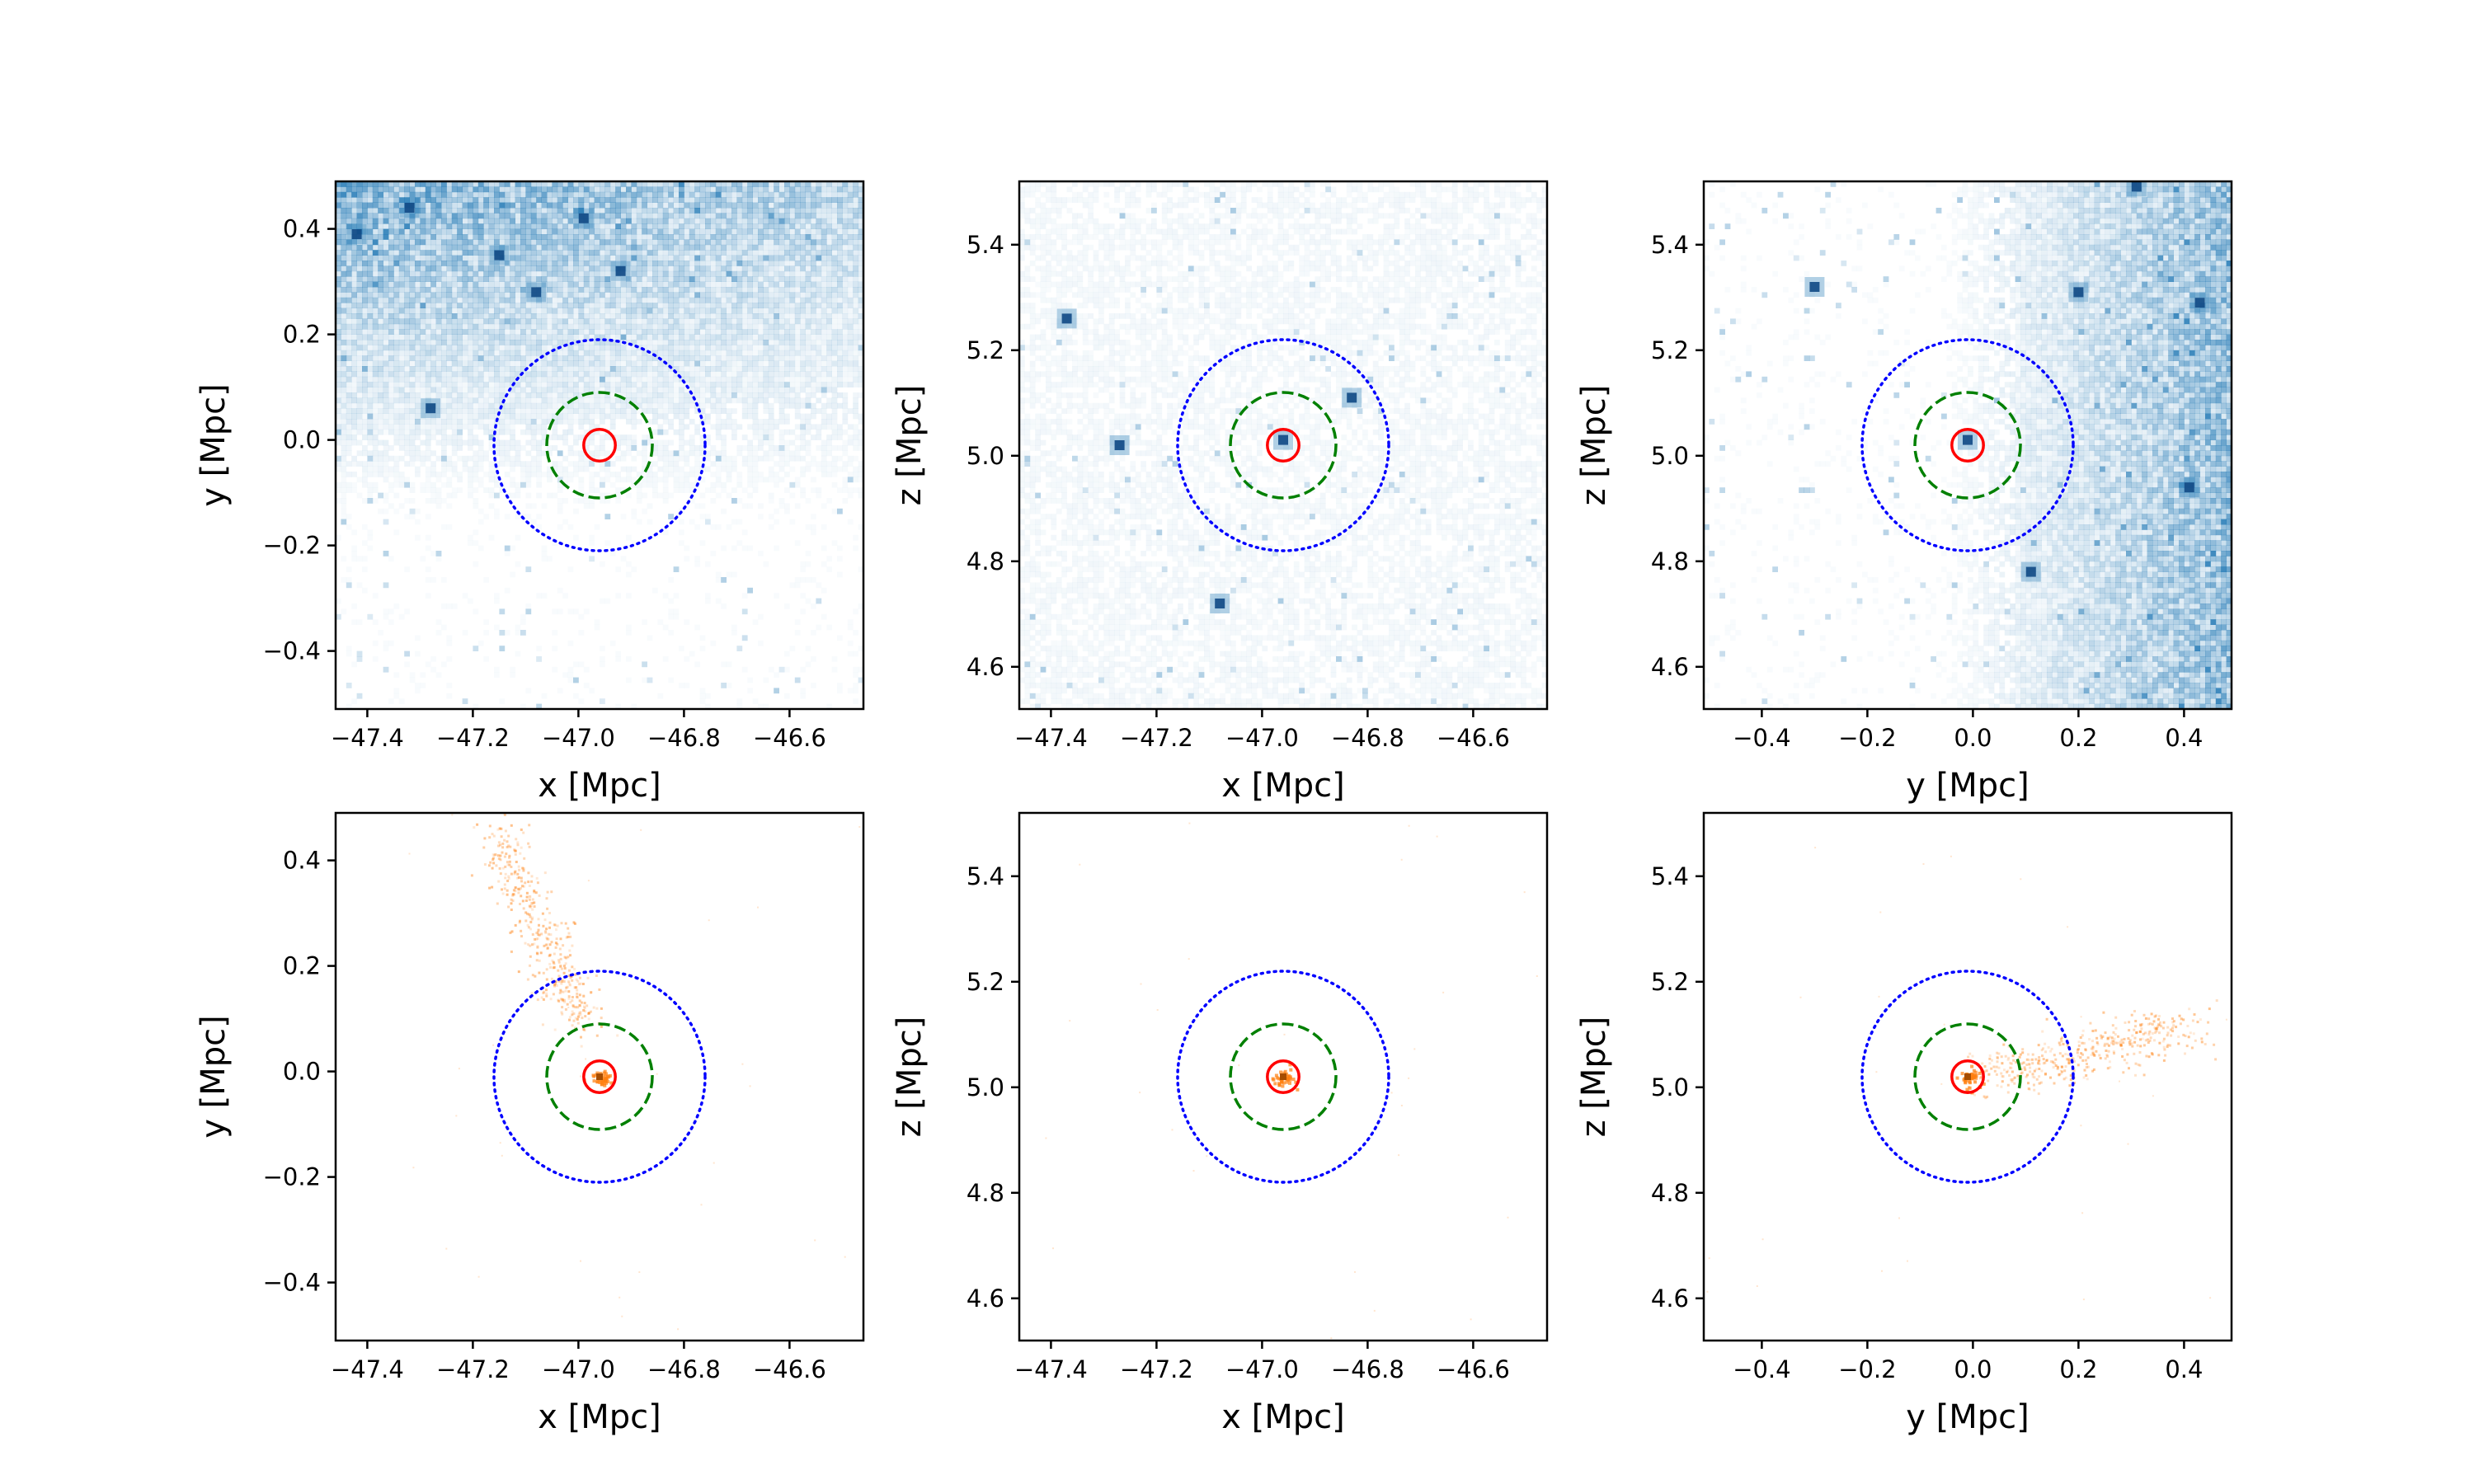 The width and height of the screenshot is (2474, 1484). Describe the element at coordinates (599, 1076) in the screenshot. I see `star-core` at that location.